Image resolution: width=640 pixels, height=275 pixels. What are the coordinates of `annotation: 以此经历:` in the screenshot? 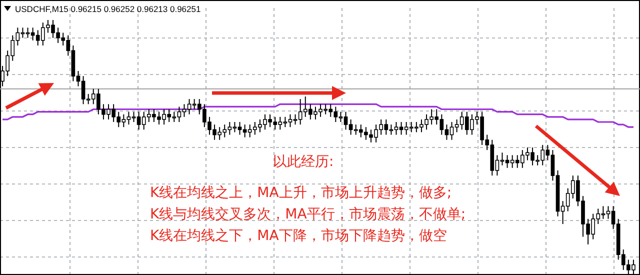 It's located at (303, 162).